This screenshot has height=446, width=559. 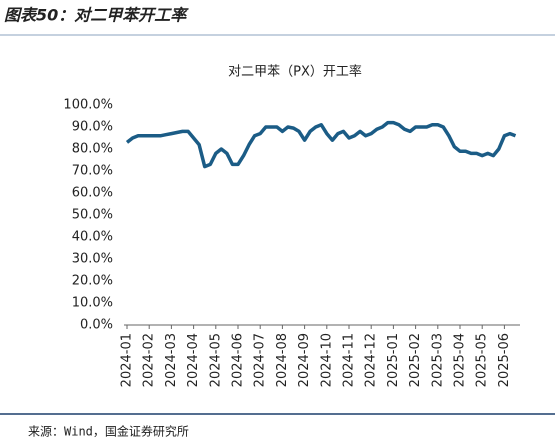 What do you see at coordinates (88, 105) in the screenshot?
I see `y-tick-label: 100.0%` at bounding box center [88, 105].